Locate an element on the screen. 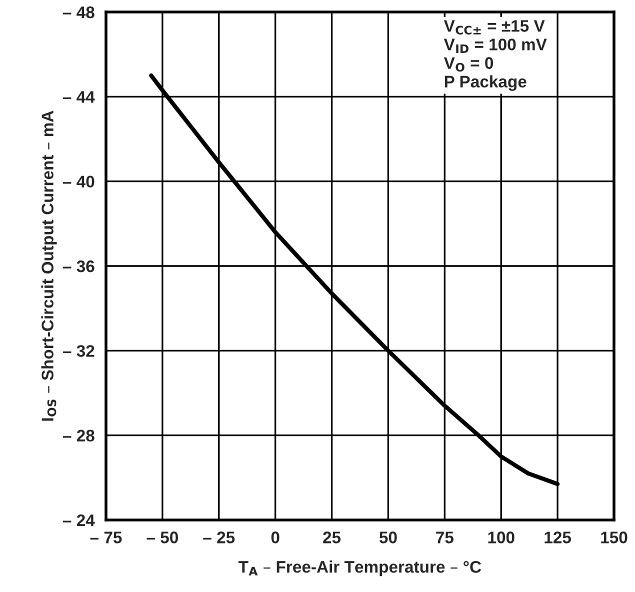  y-tick-label: – 44 is located at coordinates (78, 97).